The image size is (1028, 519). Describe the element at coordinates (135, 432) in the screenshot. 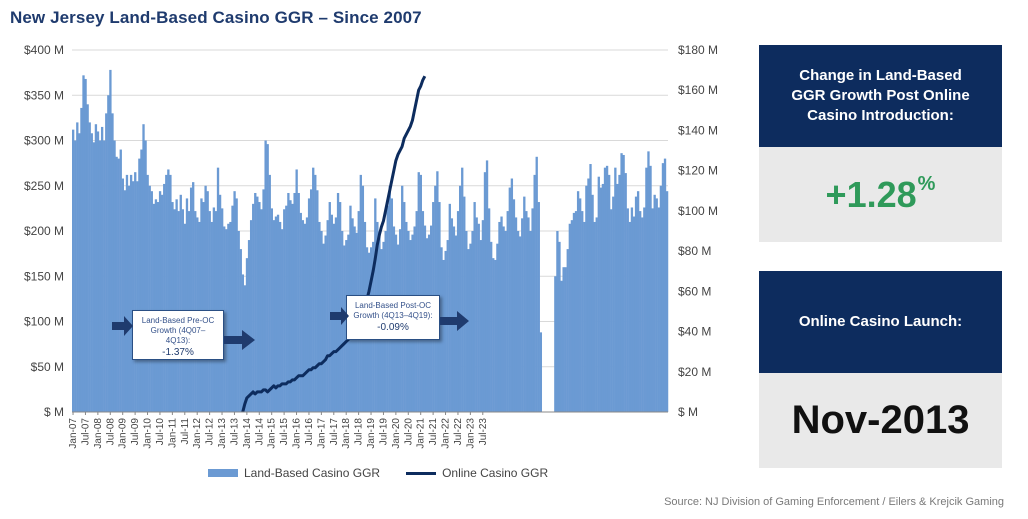

I see `x-tick-label: Jul-09` at that location.